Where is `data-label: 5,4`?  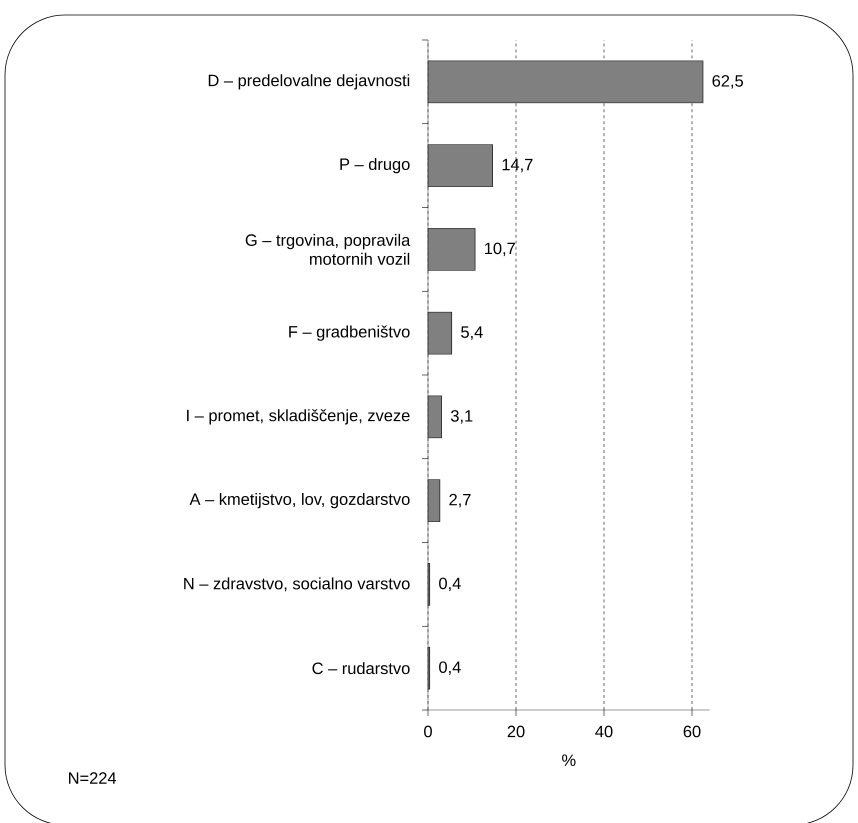 data-label: 5,4 is located at coordinates (472, 333).